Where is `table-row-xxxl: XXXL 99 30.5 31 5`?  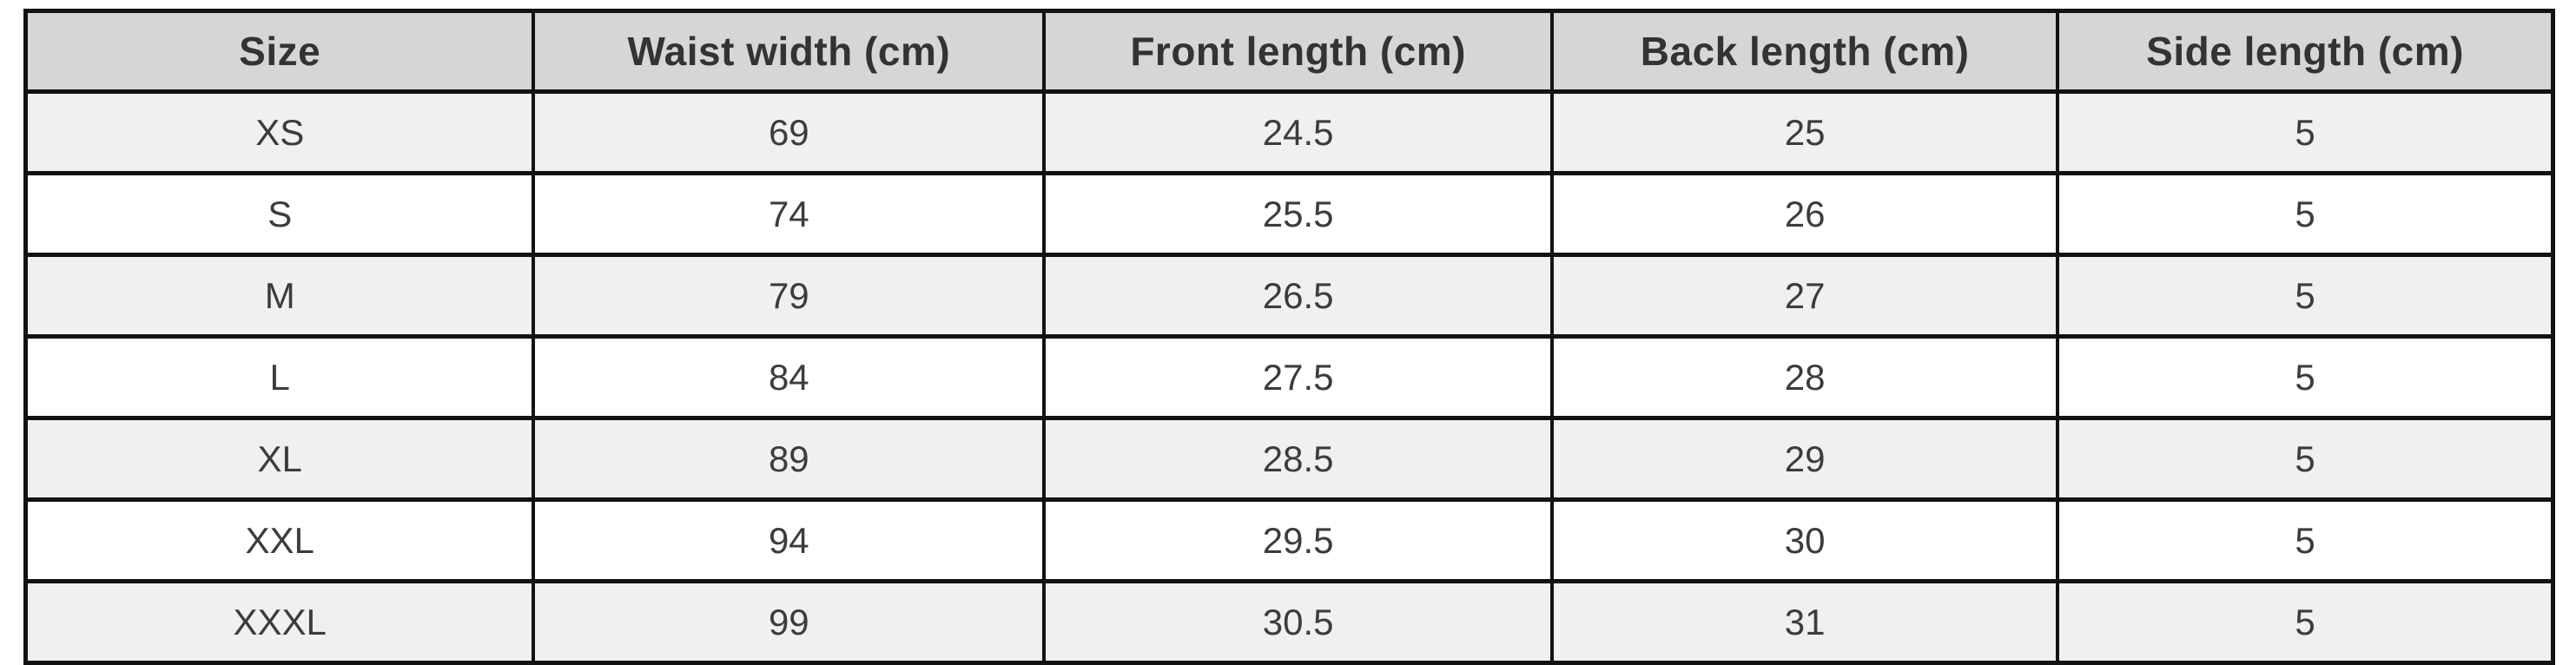
table-row-xxxl: XXXL 99 30.5 31 5 is located at coordinates (1289, 622).